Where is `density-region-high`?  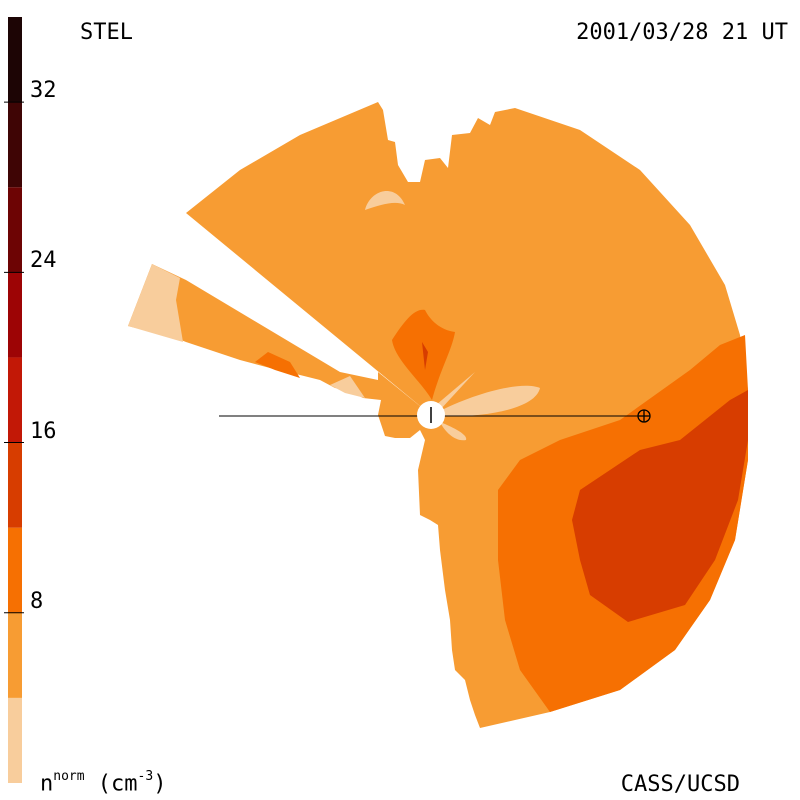 density-region-high is located at coordinates (660, 506).